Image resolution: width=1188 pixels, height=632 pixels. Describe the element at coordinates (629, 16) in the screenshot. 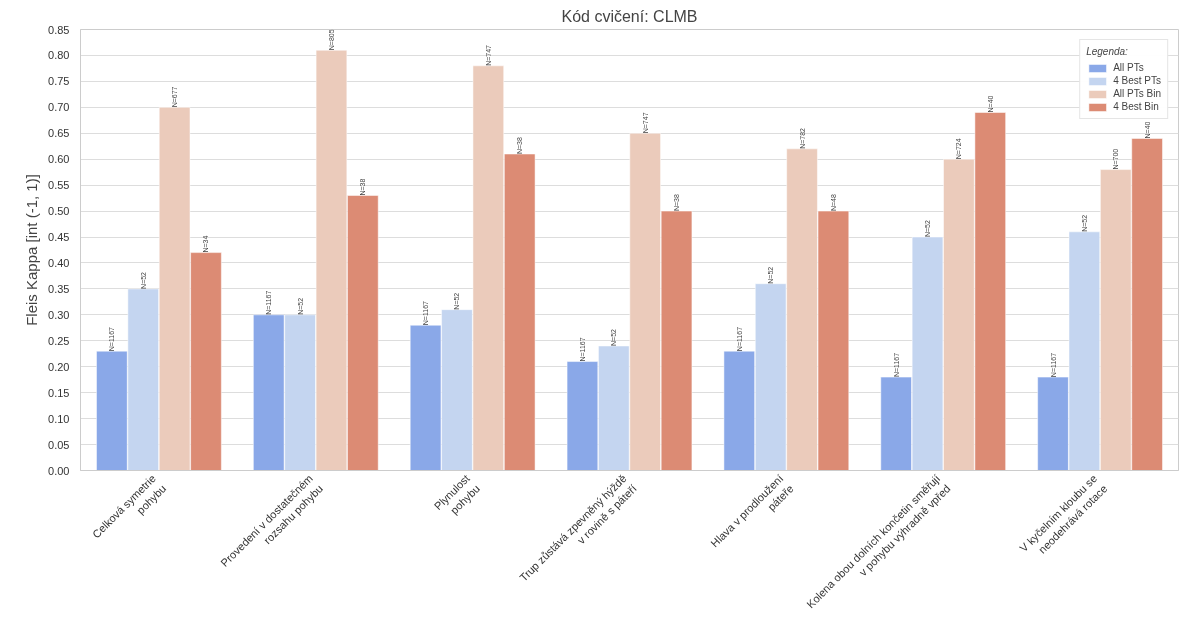

I see `chart-title: Kód cvičení: CLMB` at that location.